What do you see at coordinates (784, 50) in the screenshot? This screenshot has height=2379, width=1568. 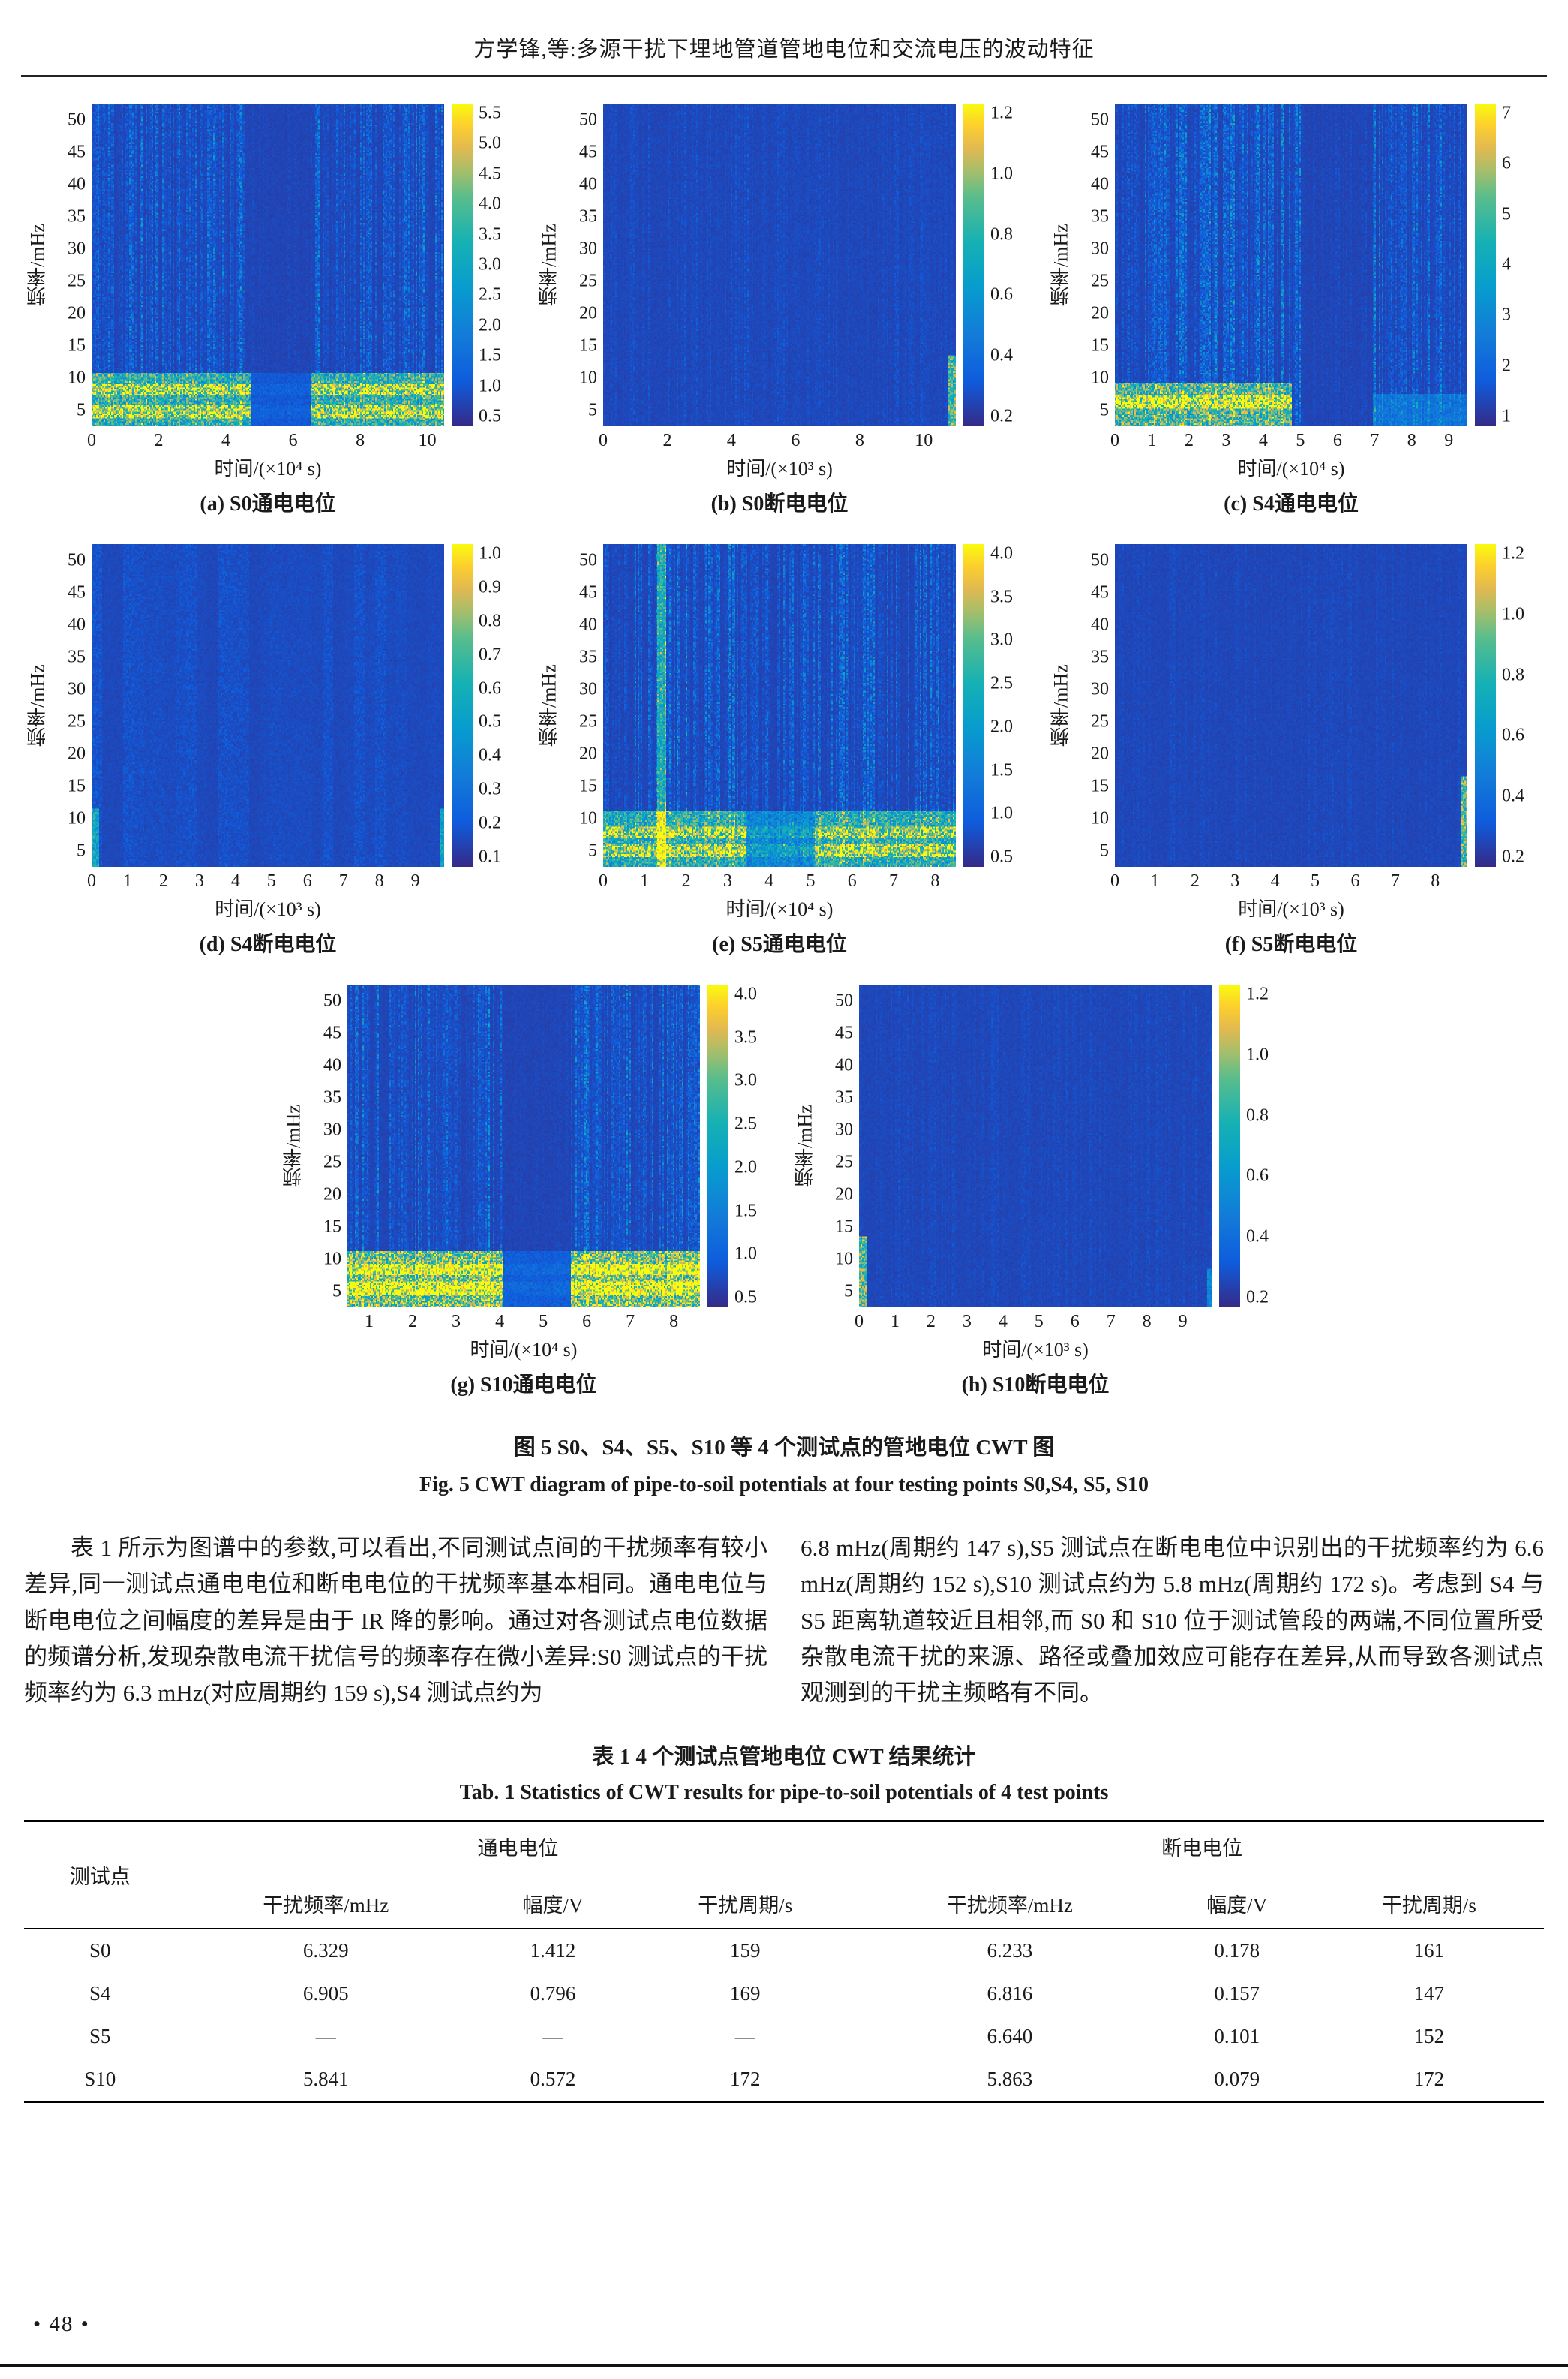 I see `running-header-text: 方学锋,等:多源干扰下埋地管道管地电位和交流电压的波动特征` at bounding box center [784, 50].